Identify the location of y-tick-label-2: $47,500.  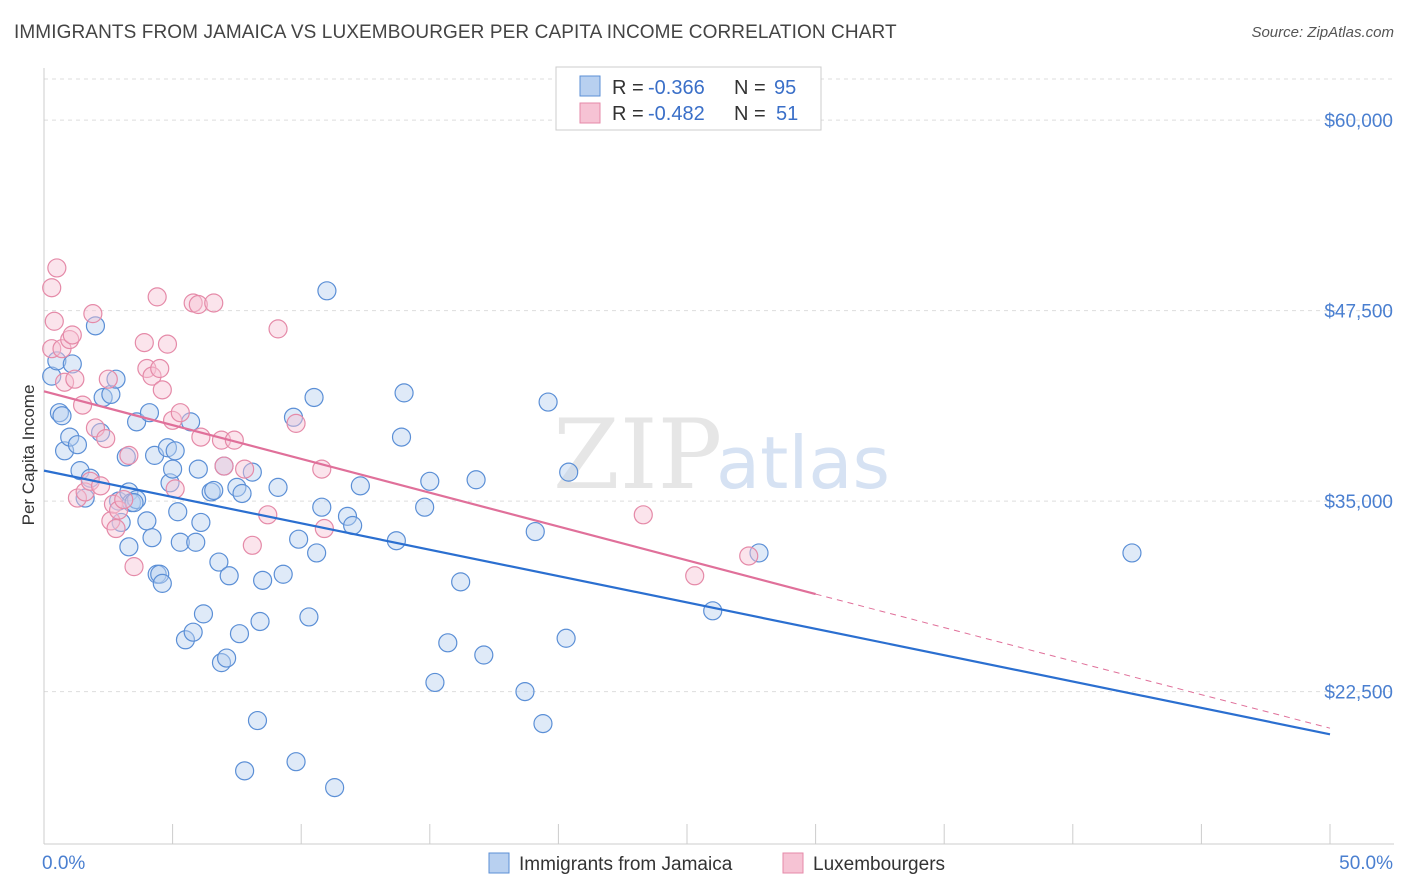
(1358, 312).